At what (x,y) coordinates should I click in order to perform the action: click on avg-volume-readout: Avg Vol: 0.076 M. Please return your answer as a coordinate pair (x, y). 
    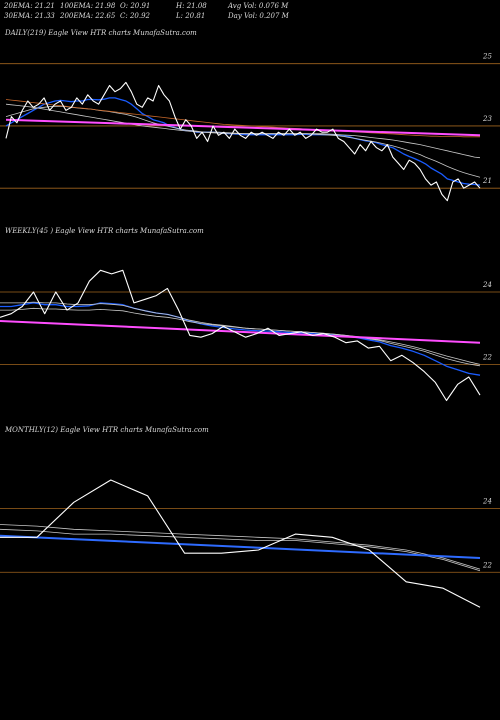
    Looking at the image, I should click on (258, 6).